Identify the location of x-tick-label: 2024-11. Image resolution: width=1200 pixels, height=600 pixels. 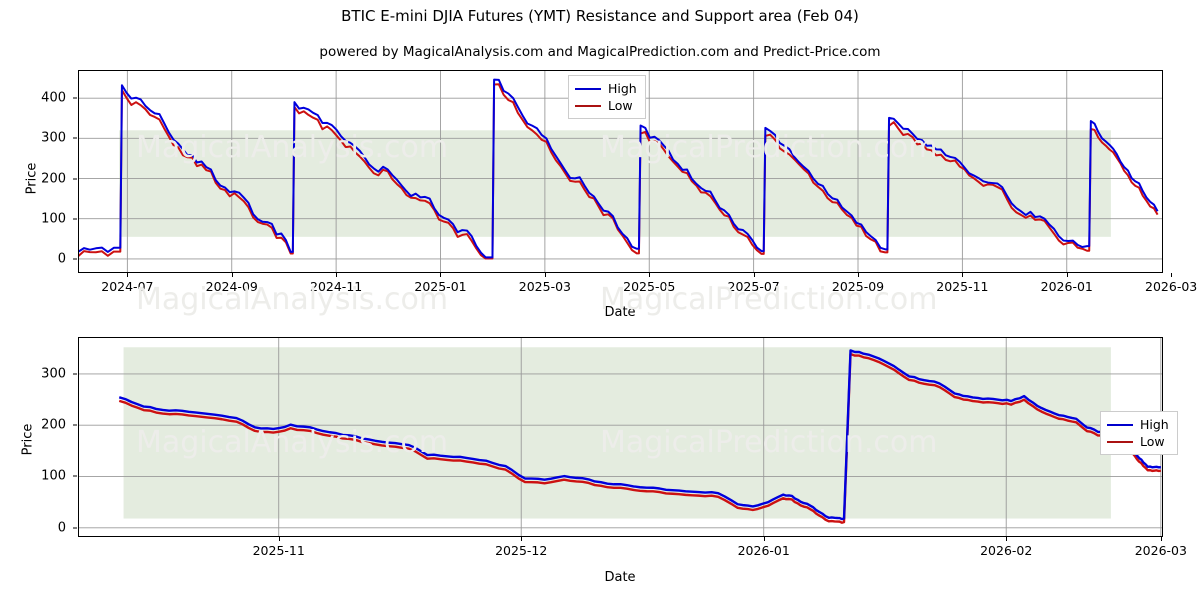
(336, 286).